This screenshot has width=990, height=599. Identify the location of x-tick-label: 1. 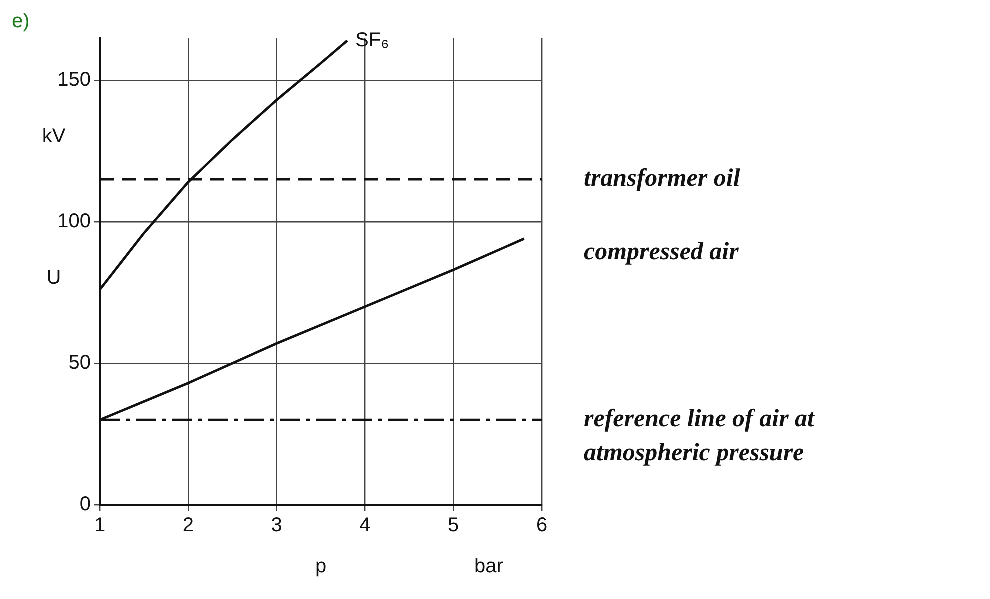
(100, 525).